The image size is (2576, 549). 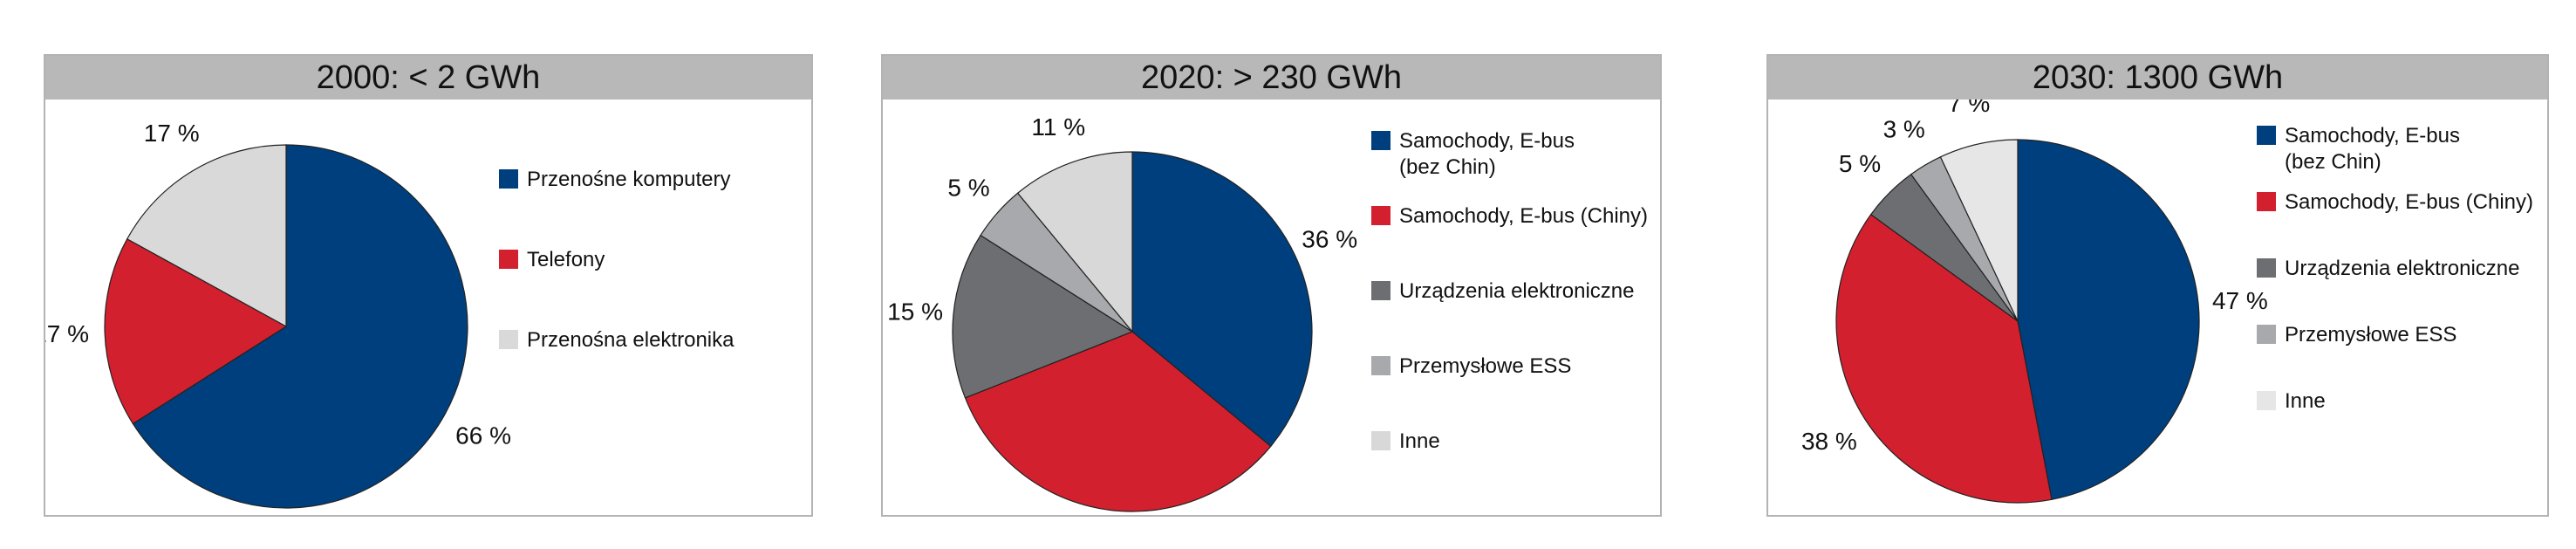 I want to click on data-label-samochody-e-bus-bez-chin: 36 %, so click(x=1329, y=239).